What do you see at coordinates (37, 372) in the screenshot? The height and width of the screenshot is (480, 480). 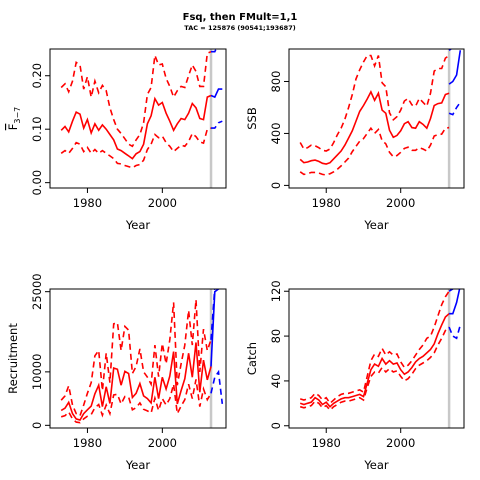 I see `y-tick-label: 10000` at bounding box center [37, 372].